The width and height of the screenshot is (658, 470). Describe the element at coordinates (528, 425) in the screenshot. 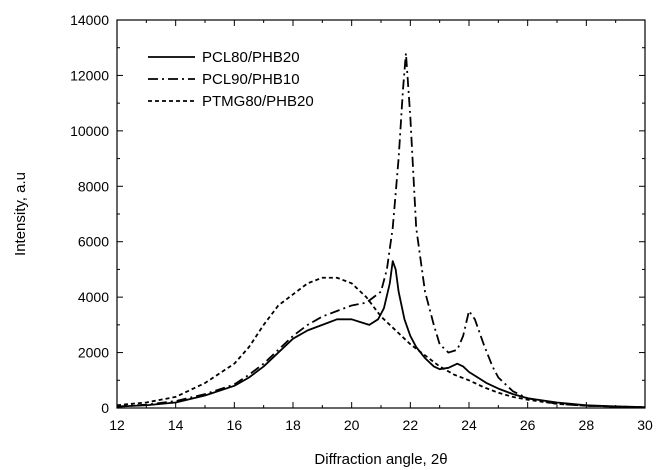

I see `x-tick-label: 26` at that location.